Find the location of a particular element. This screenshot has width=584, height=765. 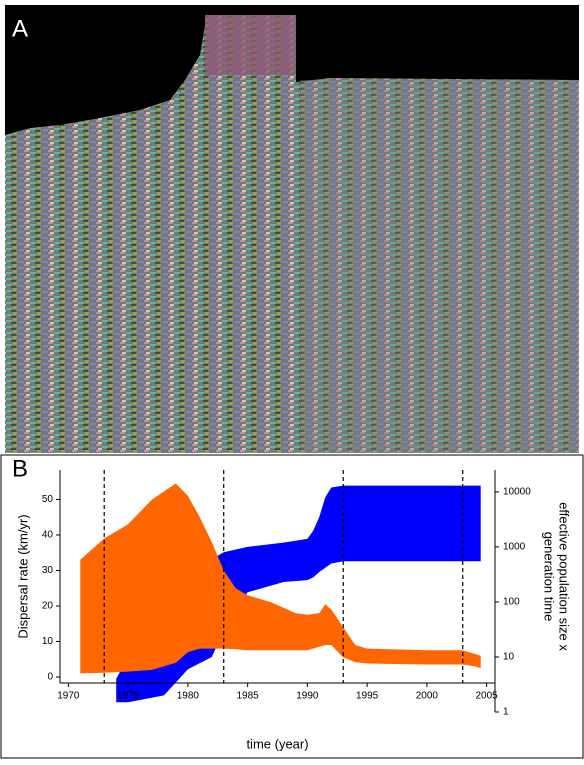

x-tick-label: 1975 is located at coordinates (128, 696).